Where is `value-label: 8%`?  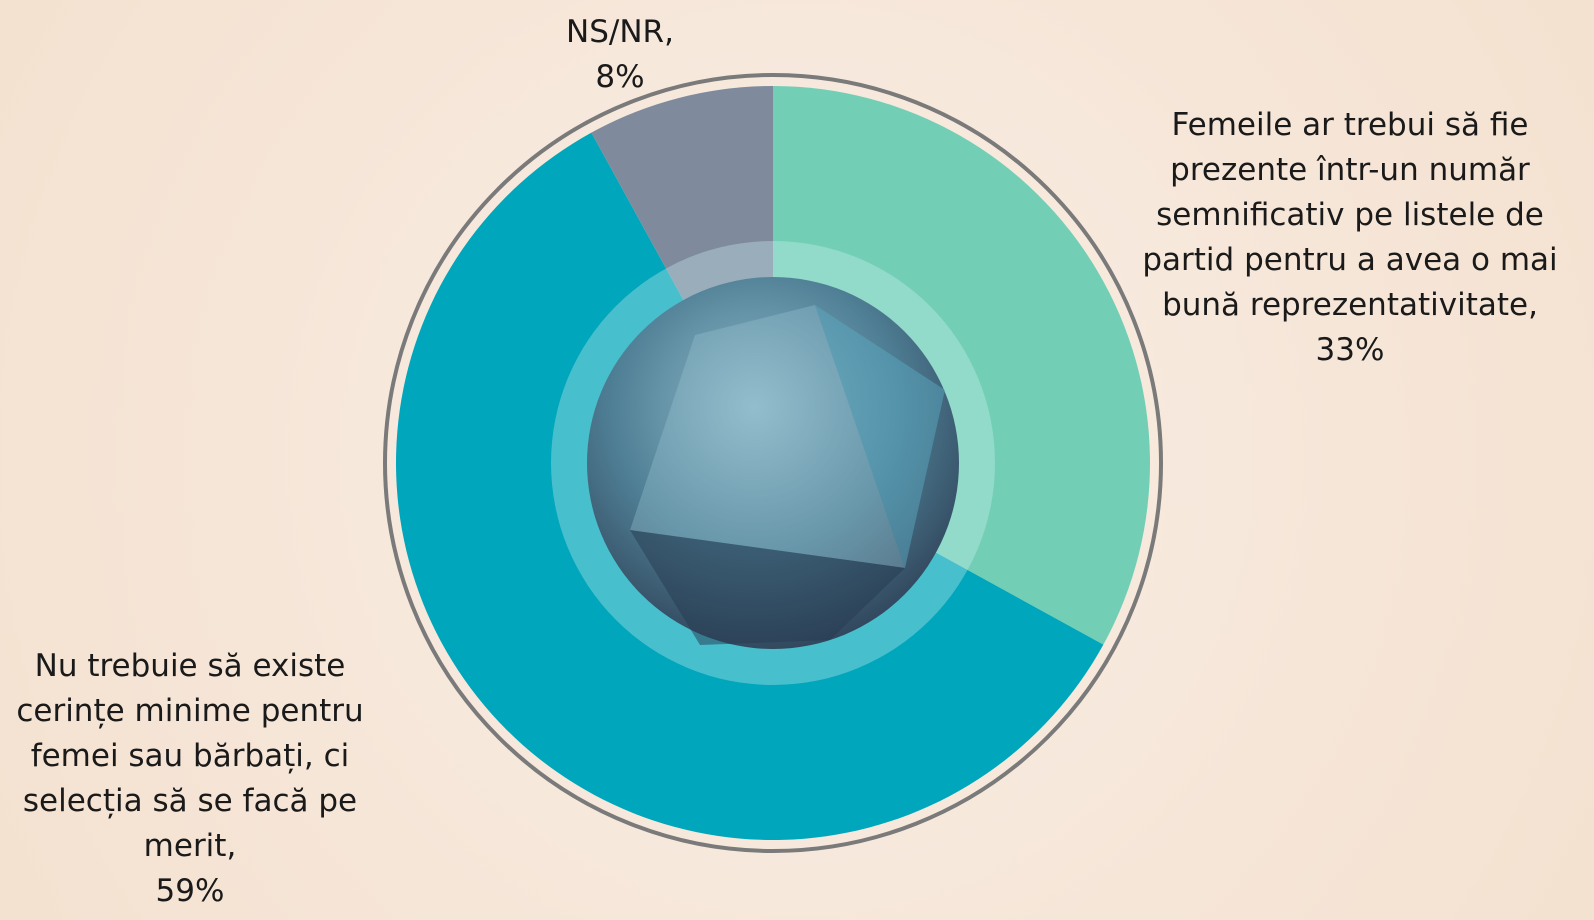
value-label: 8% is located at coordinates (620, 77).